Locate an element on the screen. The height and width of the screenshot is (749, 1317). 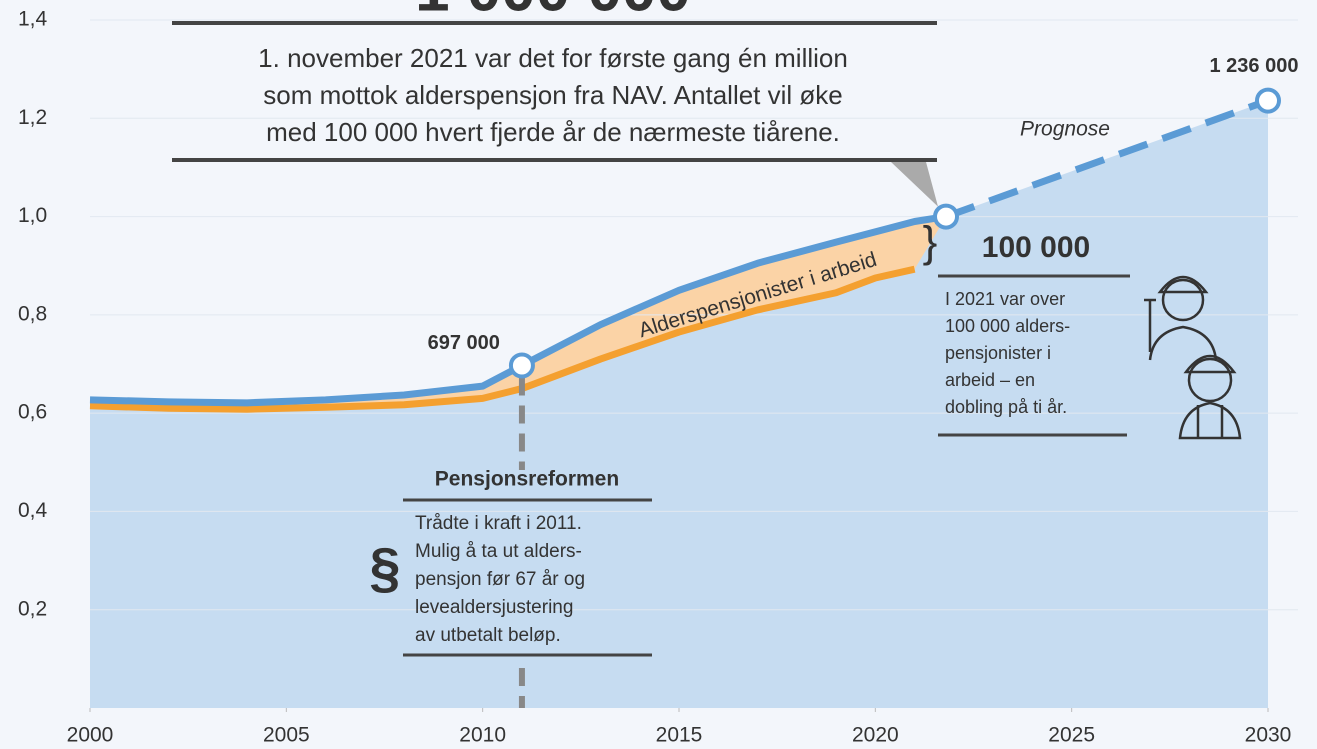
x-tick-label: 2000 is located at coordinates (90, 735).